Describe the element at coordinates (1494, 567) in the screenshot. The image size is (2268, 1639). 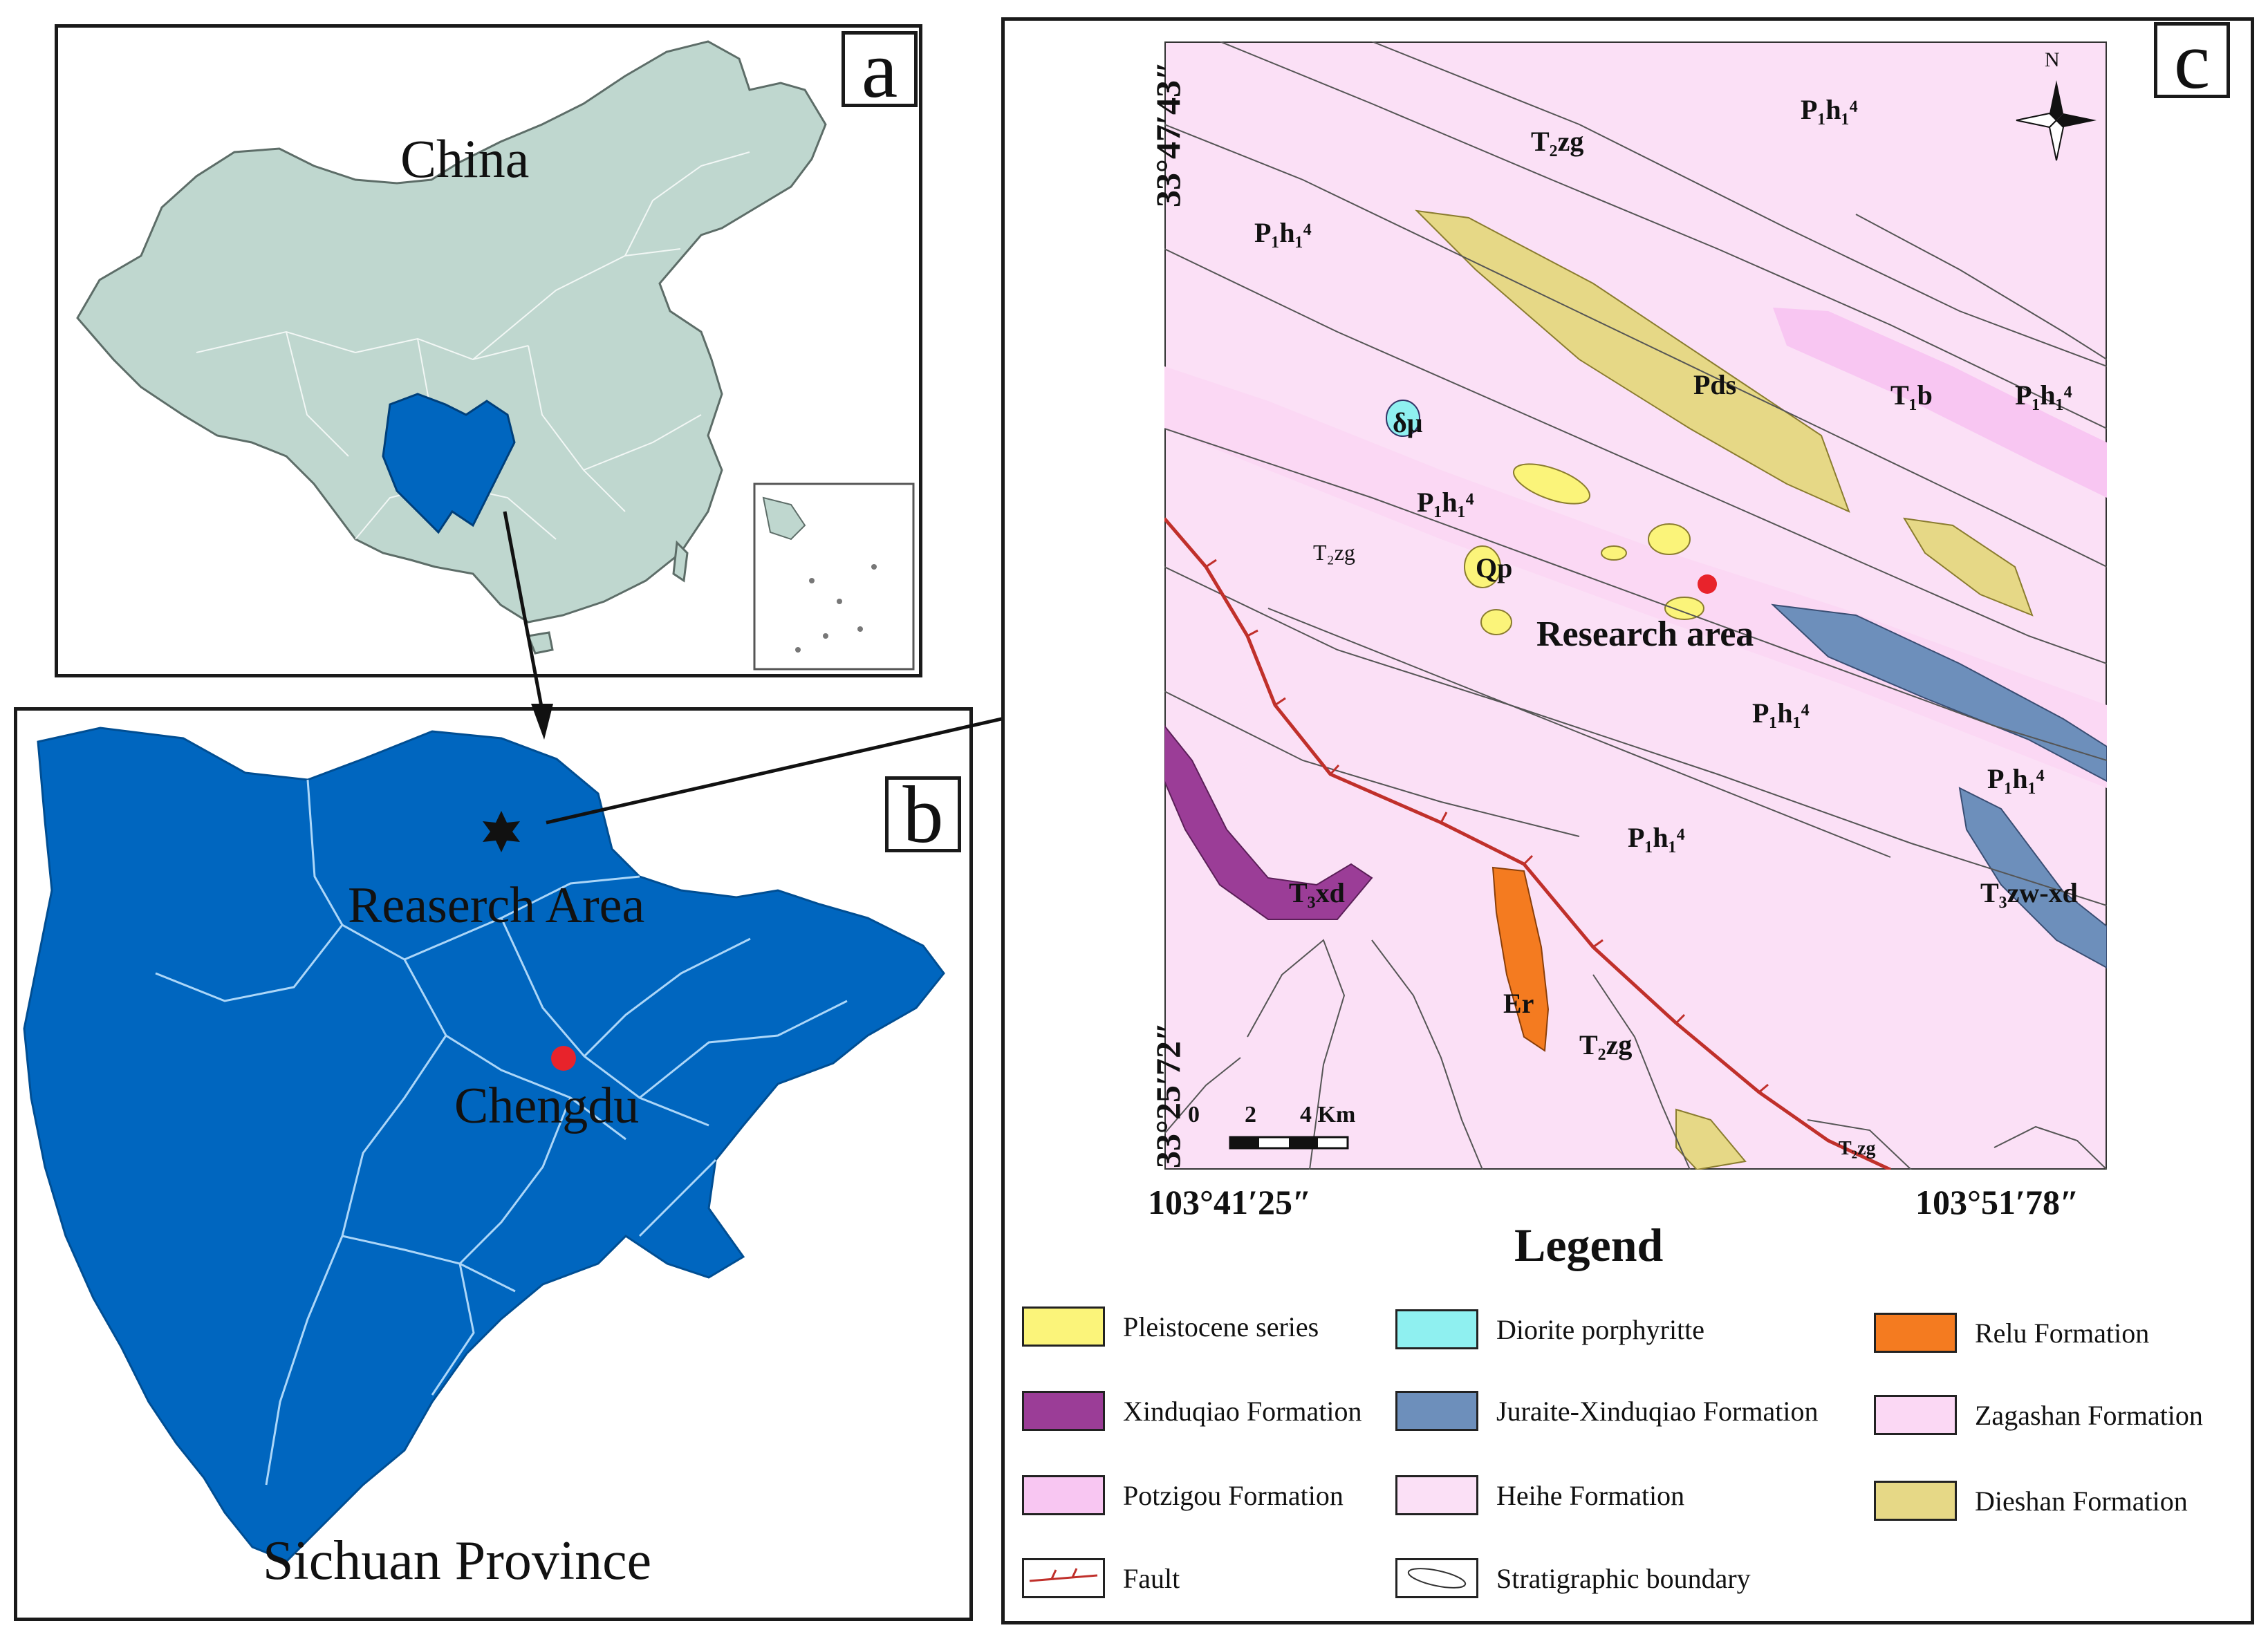
I see `label-qp: Qp` at that location.